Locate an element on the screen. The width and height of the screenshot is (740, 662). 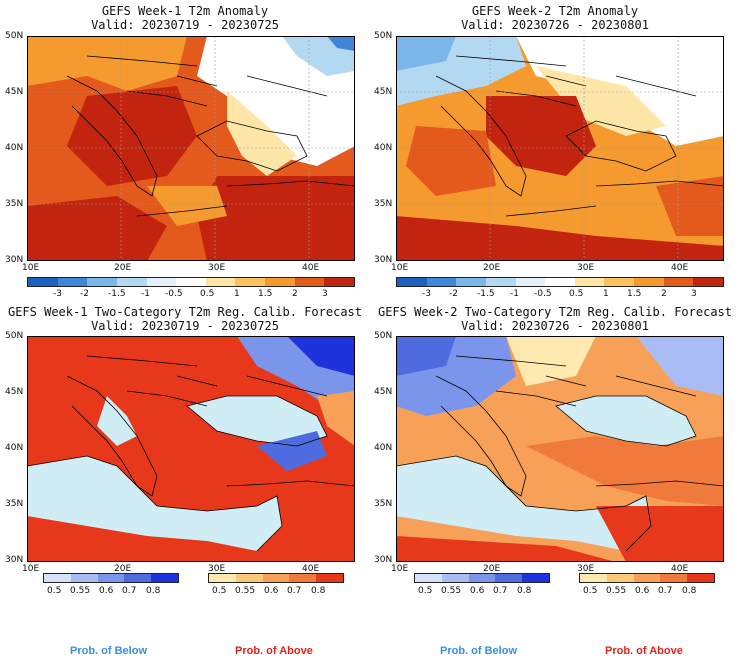
prob-above-label: Prob. of Above is located at coordinates (644, 651).